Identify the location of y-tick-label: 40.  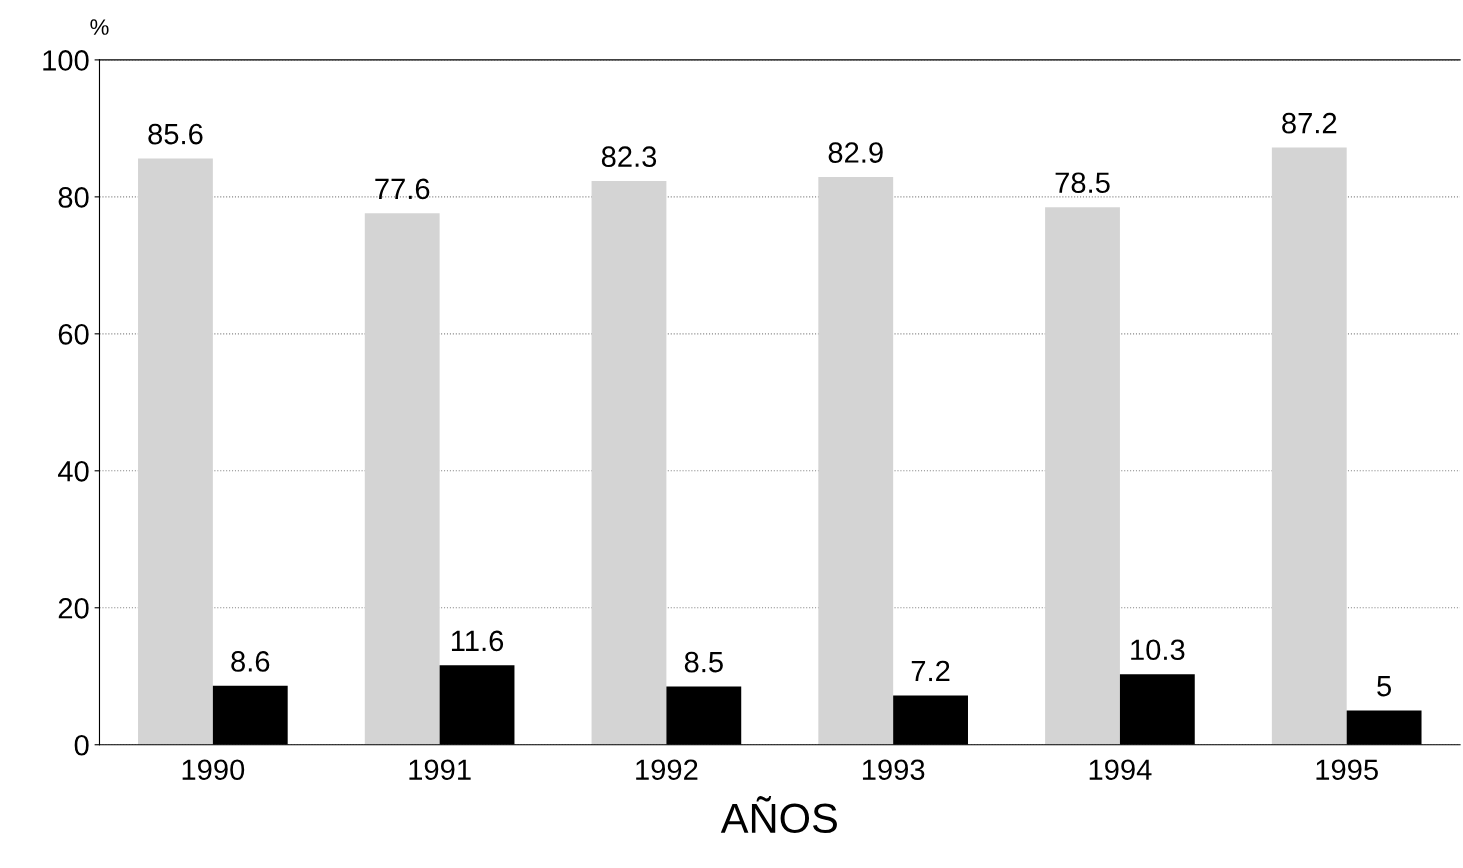
(73, 471).